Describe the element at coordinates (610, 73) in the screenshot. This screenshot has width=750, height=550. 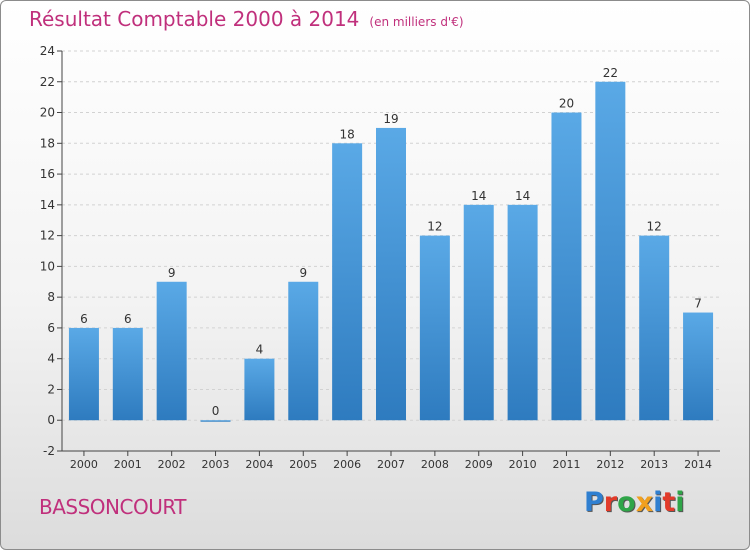
I see `data-label: 22` at that location.